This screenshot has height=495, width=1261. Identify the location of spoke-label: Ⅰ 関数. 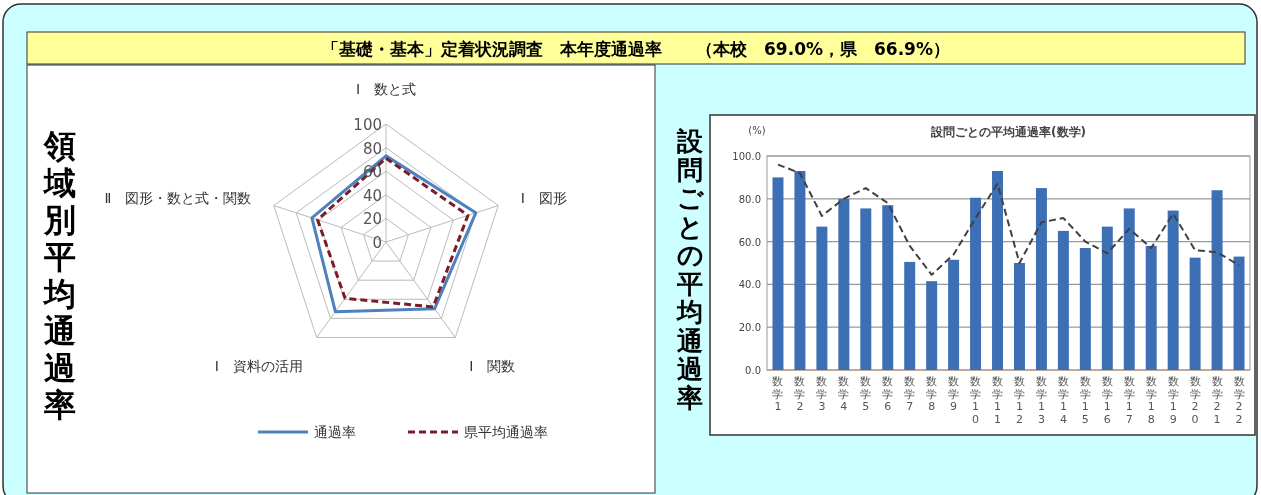
(492, 365).